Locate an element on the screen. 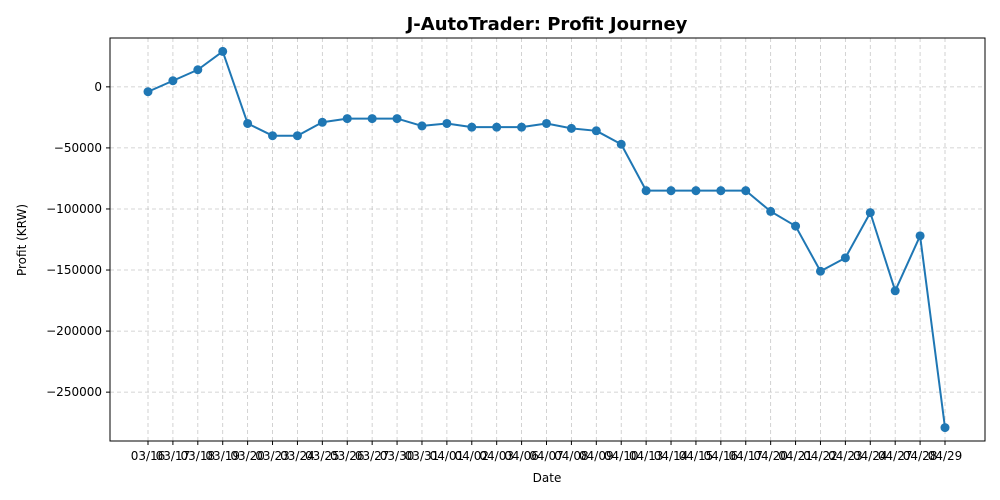 This screenshot has width=1000, height=500. y-tick-label: −150000 is located at coordinates (74, 270).